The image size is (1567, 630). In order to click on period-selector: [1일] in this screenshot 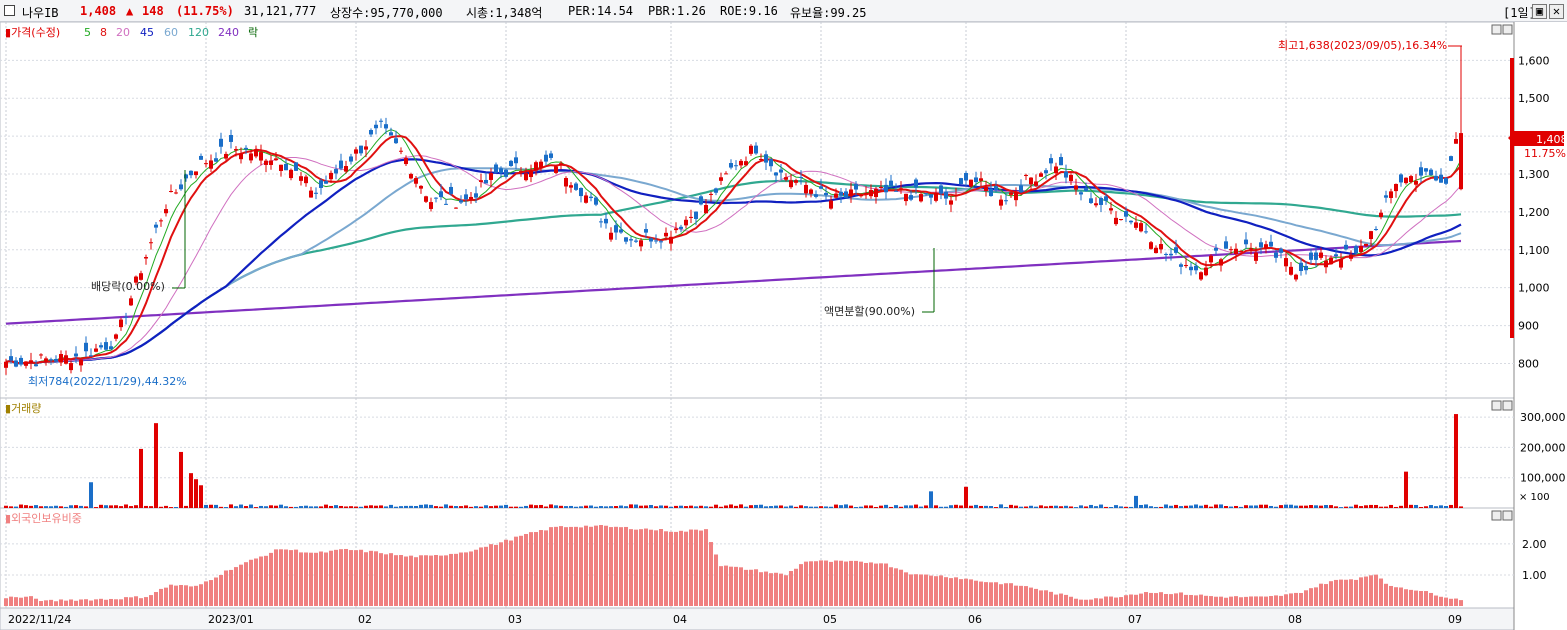, I will do `click(1519, 13)`.